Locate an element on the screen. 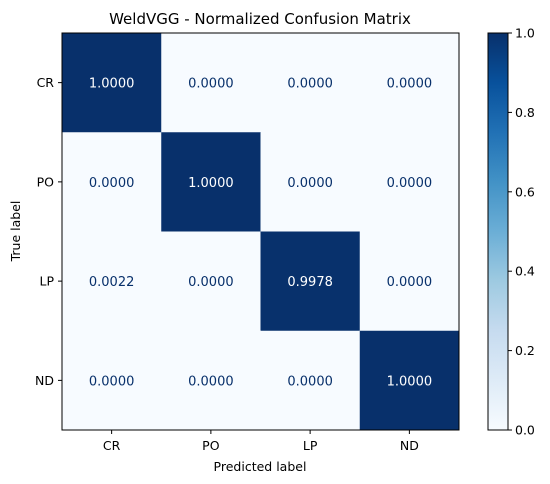 The image size is (550, 484). y-axis-ticks: CR PO LP ND is located at coordinates (48, 231).